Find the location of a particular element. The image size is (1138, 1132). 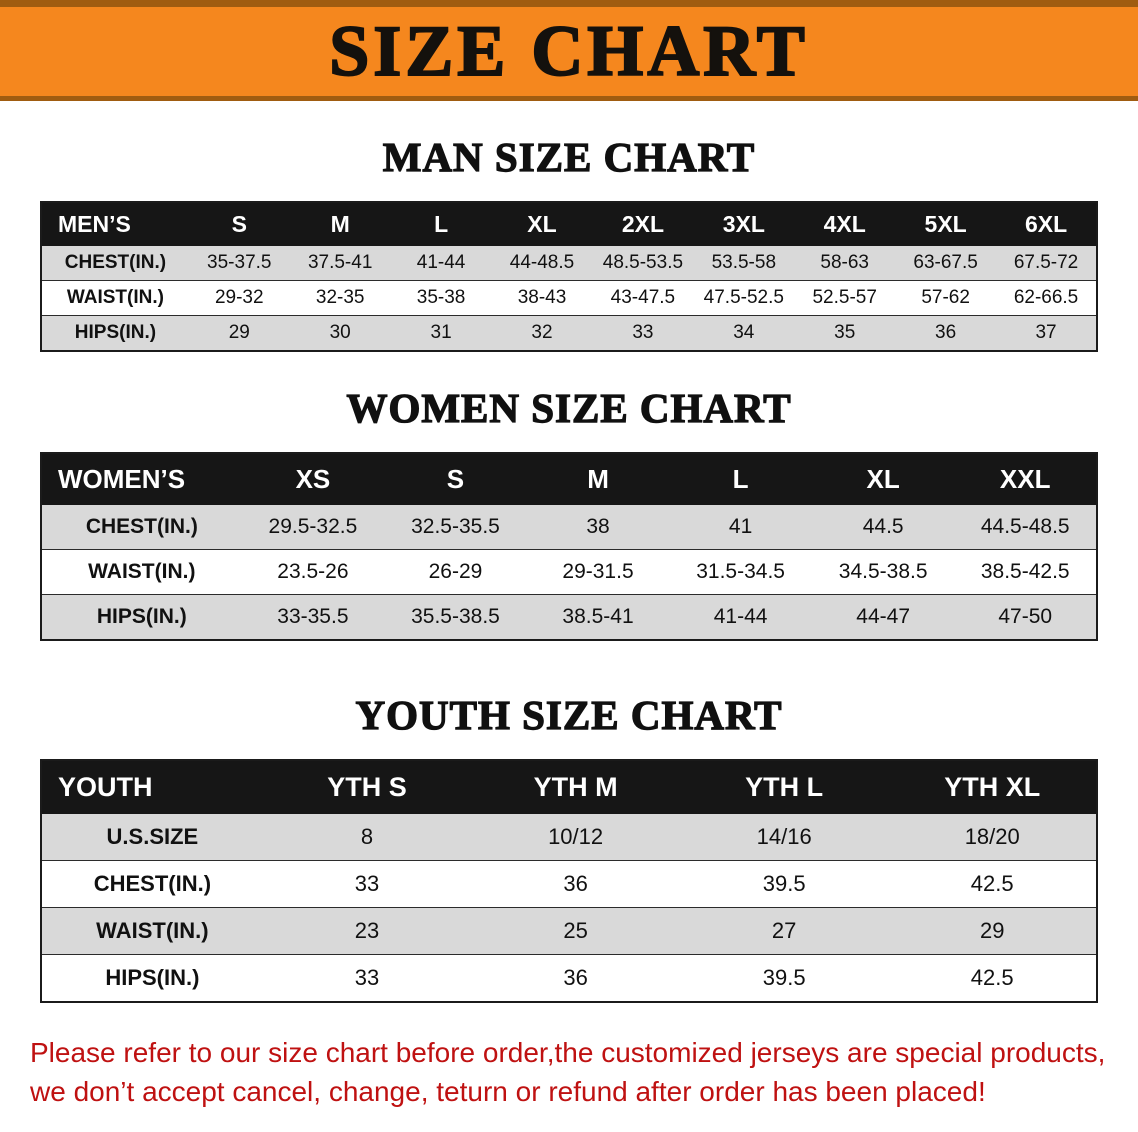

size-value-cell: 63-67.5 is located at coordinates (945, 262).